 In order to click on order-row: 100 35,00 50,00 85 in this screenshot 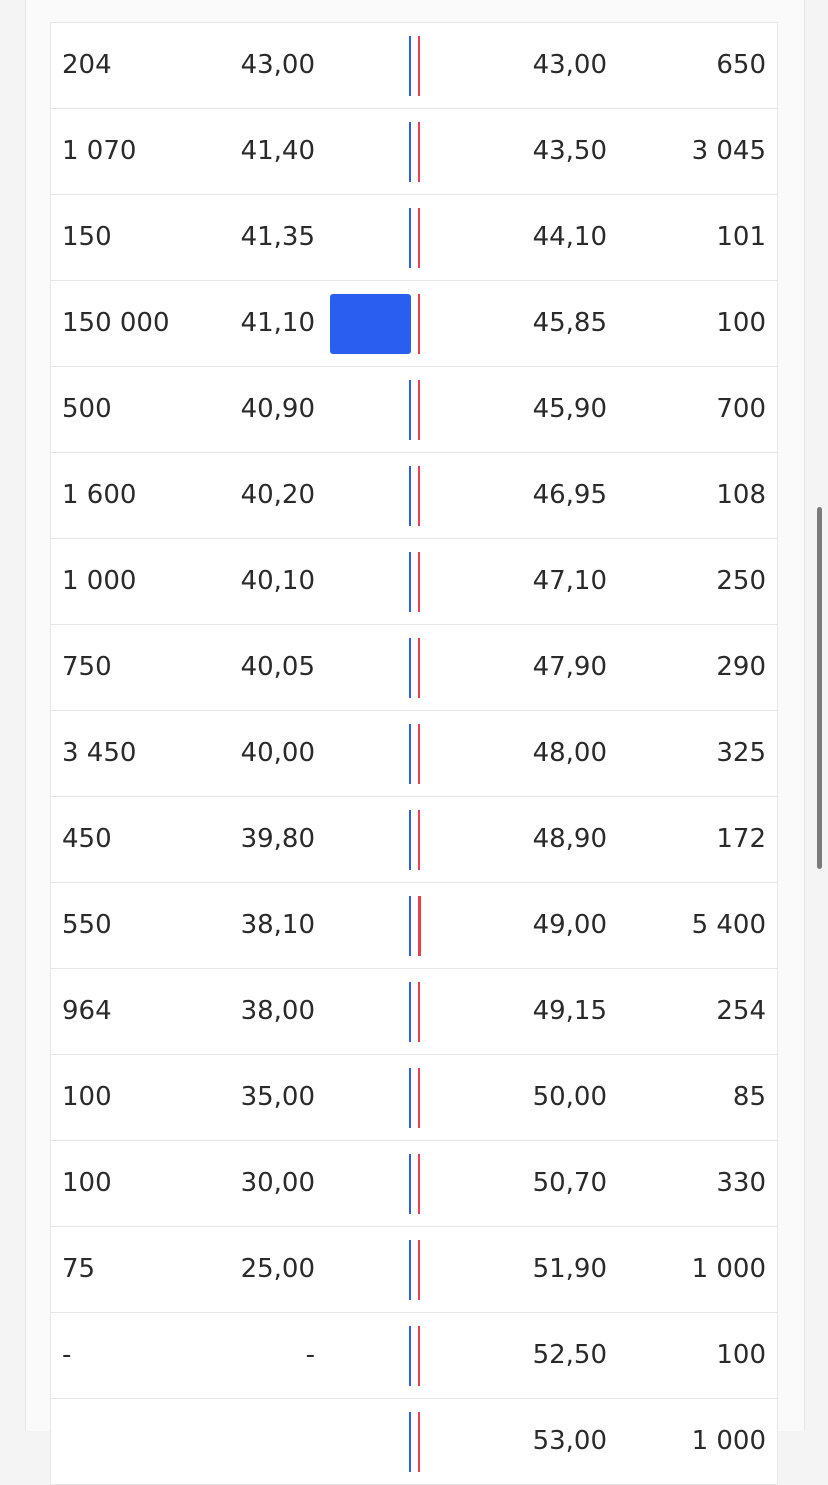, I will do `click(414, 1098)`.